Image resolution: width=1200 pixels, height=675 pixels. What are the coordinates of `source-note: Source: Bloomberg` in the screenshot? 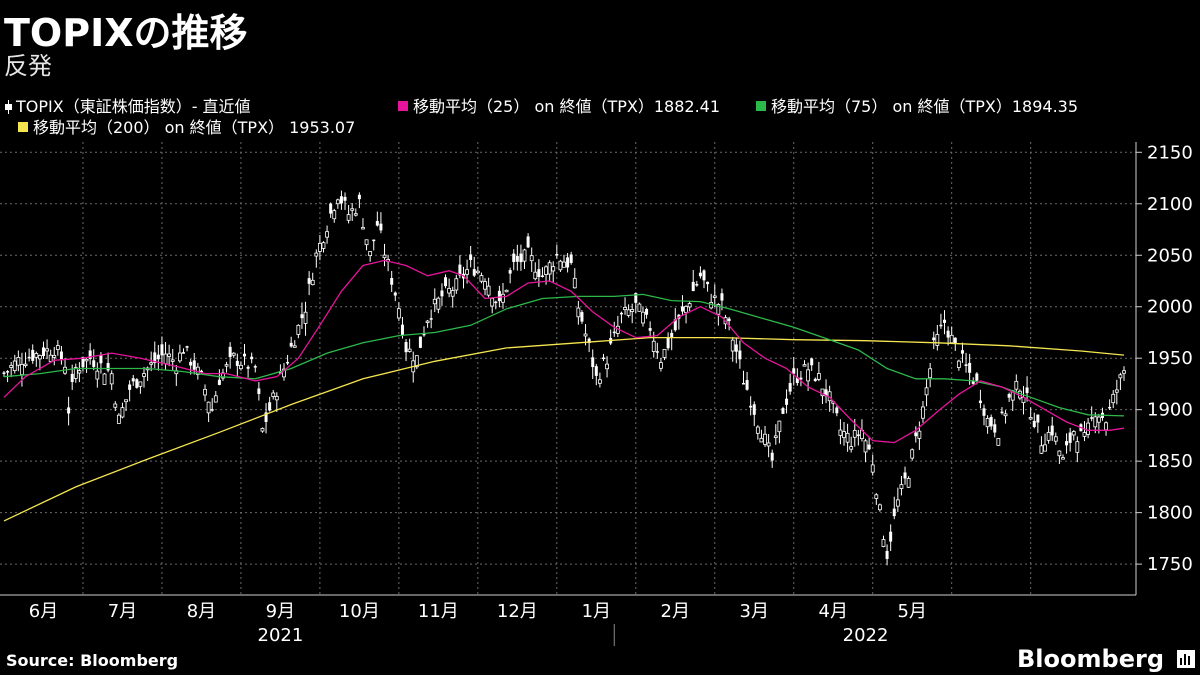 It's located at (92, 660).